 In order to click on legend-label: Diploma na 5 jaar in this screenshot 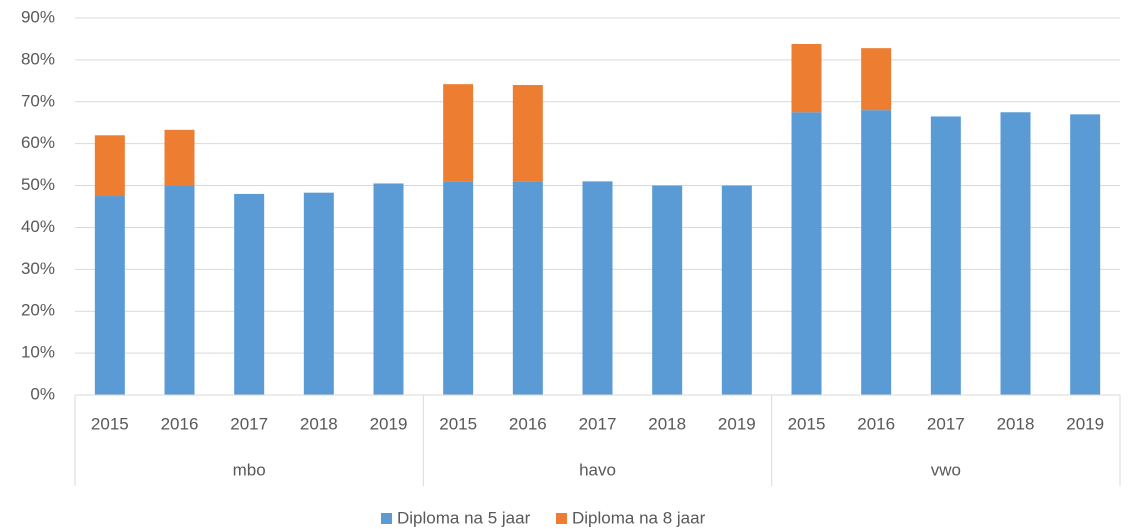, I will do `click(464, 517)`.